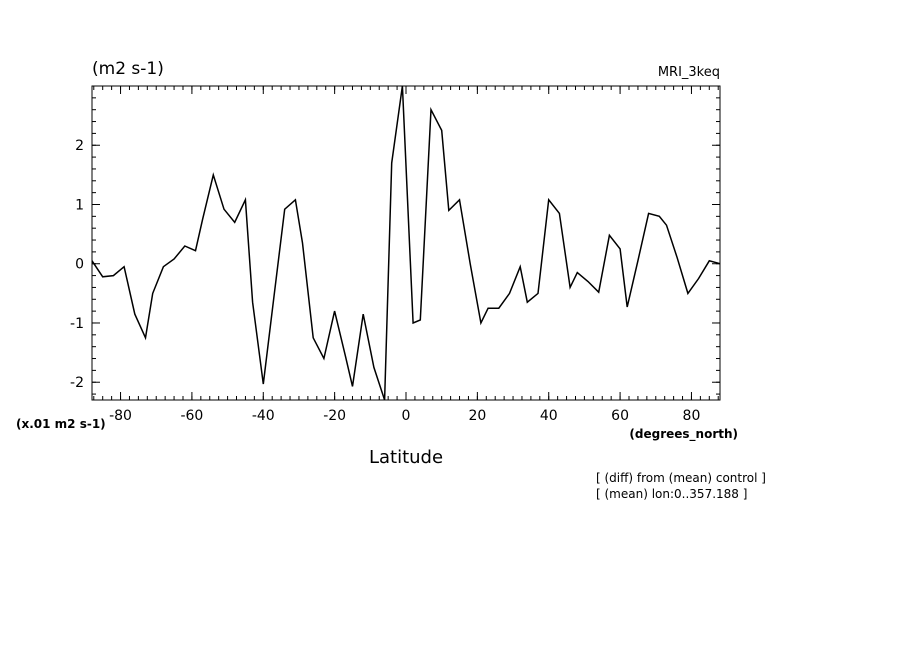 This screenshot has width=904, height=654. Describe the element at coordinates (549, 416) in the screenshot. I see `x-tick-label: 40` at that location.